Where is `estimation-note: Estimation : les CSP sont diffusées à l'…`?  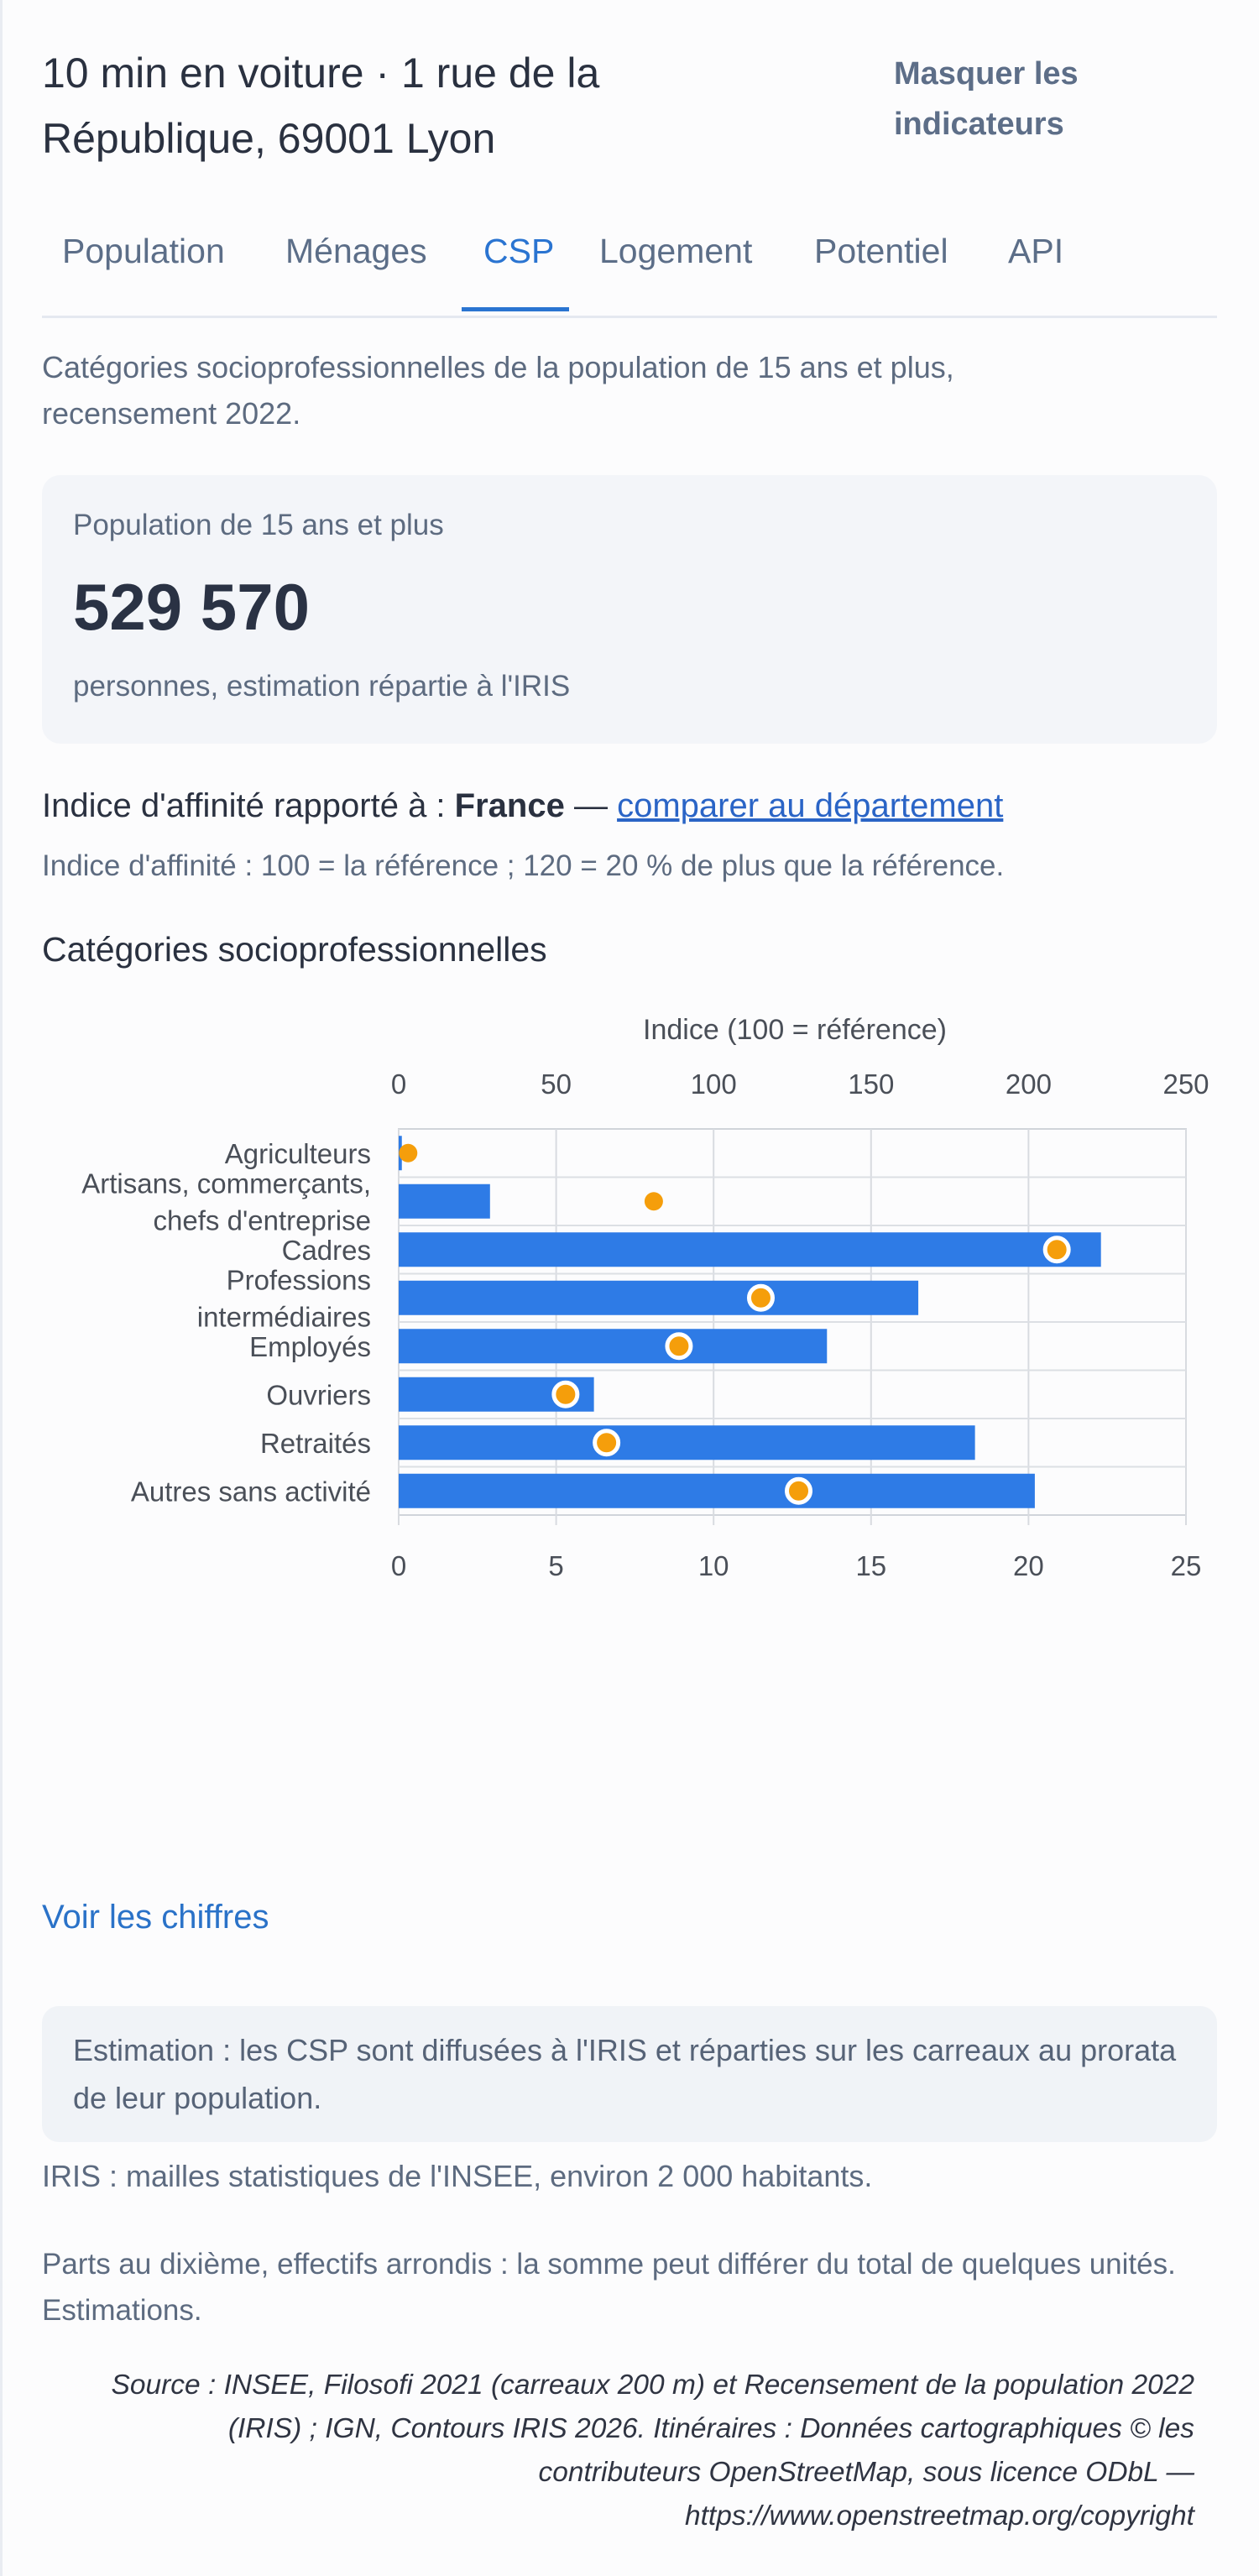
estimation-note: Estimation : les CSP sont diffusées à l'… is located at coordinates (625, 2074).